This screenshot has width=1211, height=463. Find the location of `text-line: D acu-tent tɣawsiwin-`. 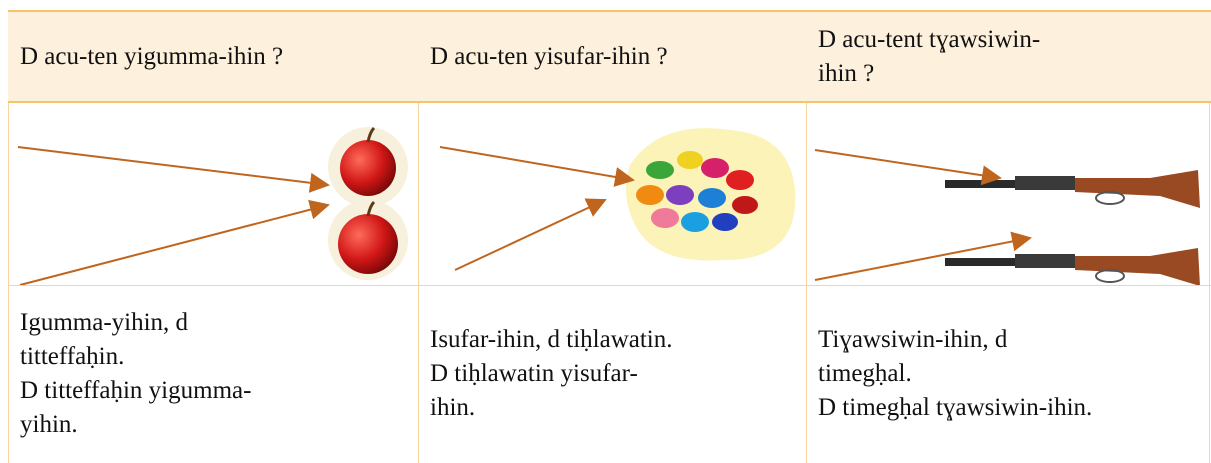

text-line: D acu-tent tɣawsiwin- is located at coordinates (929, 39).